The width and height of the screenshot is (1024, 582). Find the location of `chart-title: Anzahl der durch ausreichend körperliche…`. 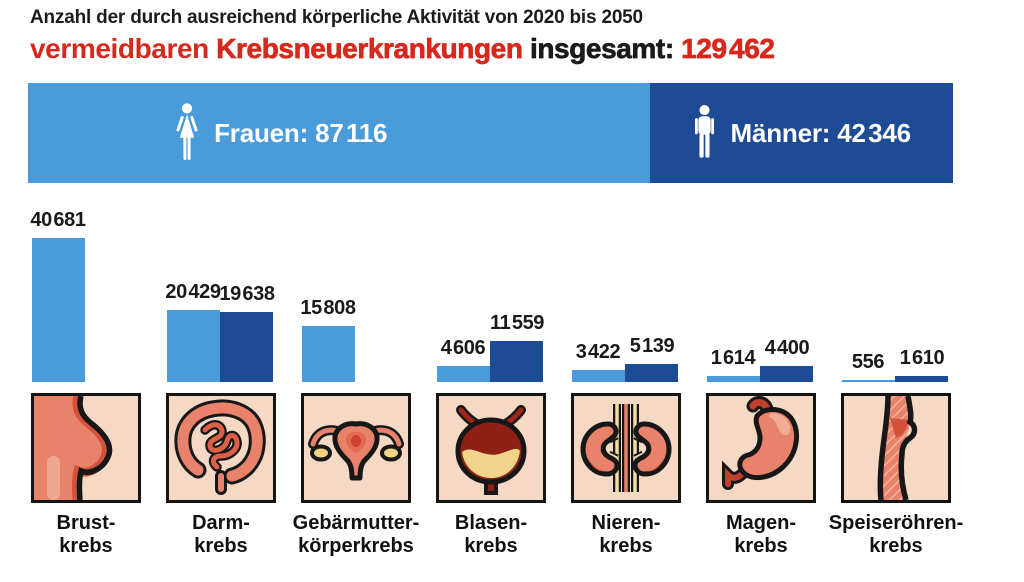

chart-title: Anzahl der durch ausreichend körperliche… is located at coordinates (402, 36).